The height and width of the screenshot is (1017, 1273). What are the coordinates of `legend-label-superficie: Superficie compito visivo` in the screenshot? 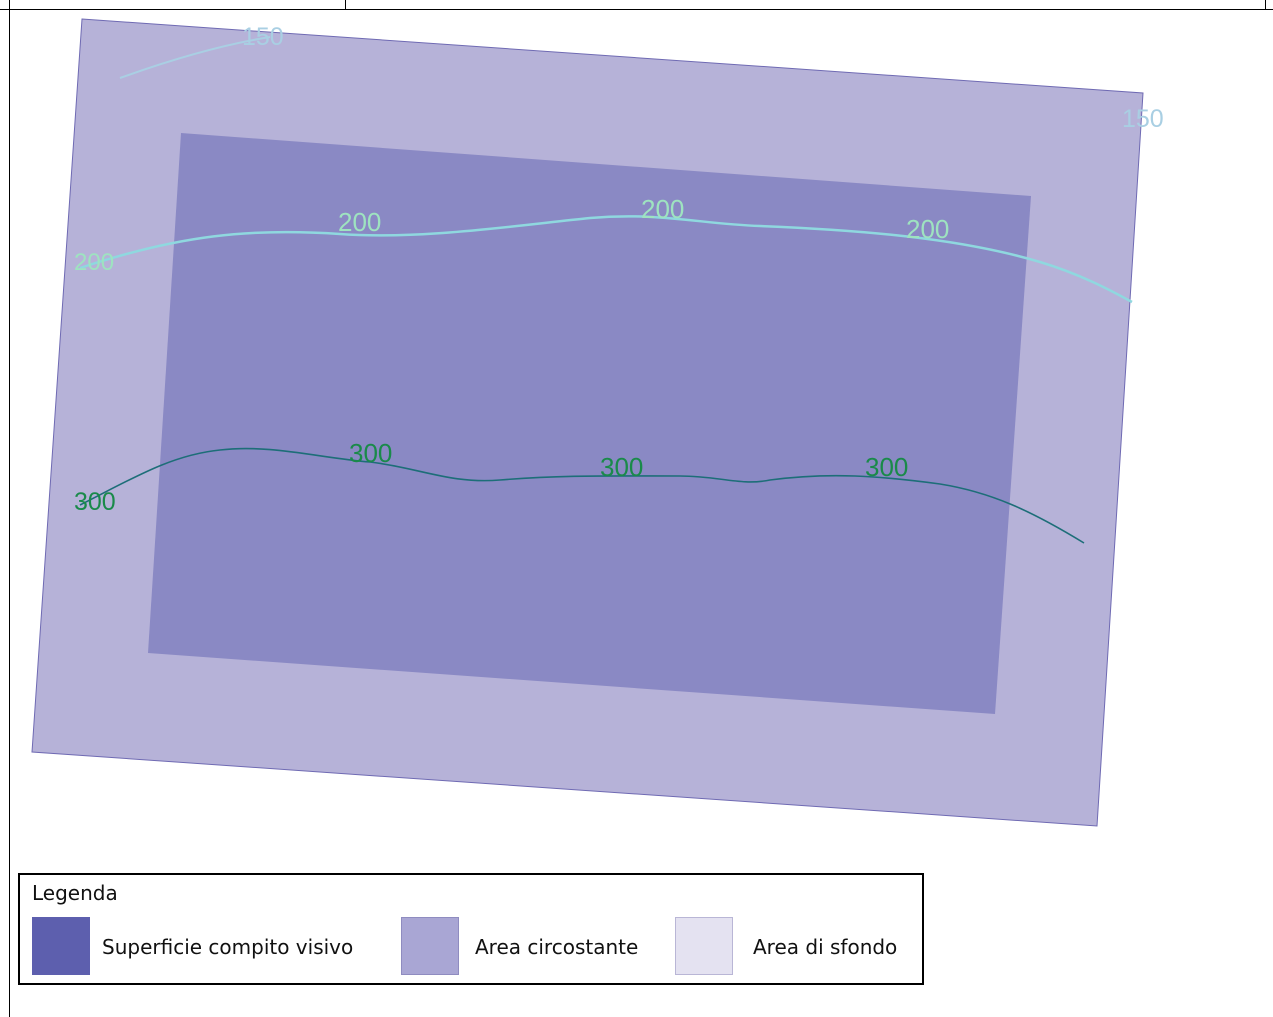 It's located at (228, 947).